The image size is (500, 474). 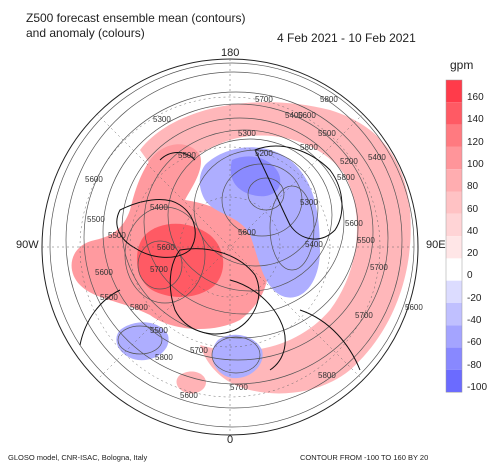 What do you see at coordinates (477, 387) in the screenshot?
I see `colorbar-tick-label: -100` at bounding box center [477, 387].